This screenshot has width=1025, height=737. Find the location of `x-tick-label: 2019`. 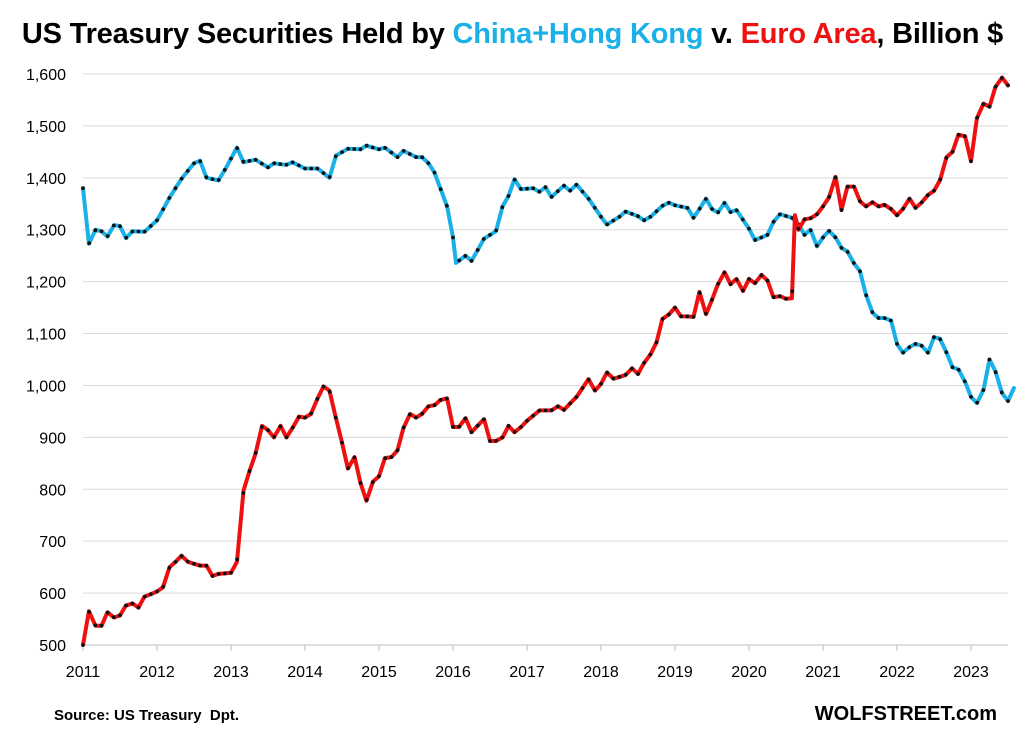

x-tick-label: 2019 is located at coordinates (675, 672).